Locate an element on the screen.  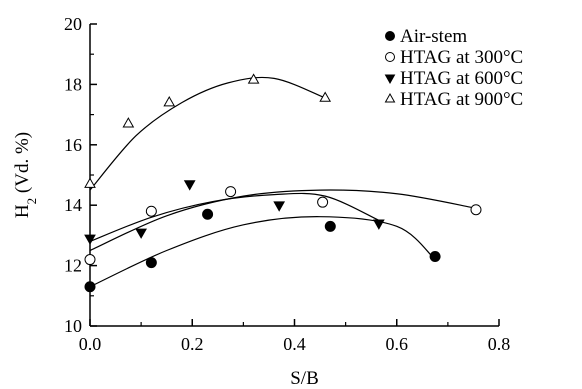
x-tick-label: 0.2 is located at coordinates (192, 344).